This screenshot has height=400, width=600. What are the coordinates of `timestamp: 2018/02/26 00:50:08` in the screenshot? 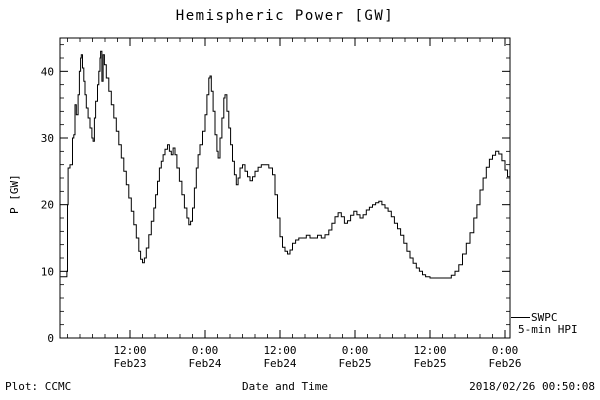 It's located at (532, 386).